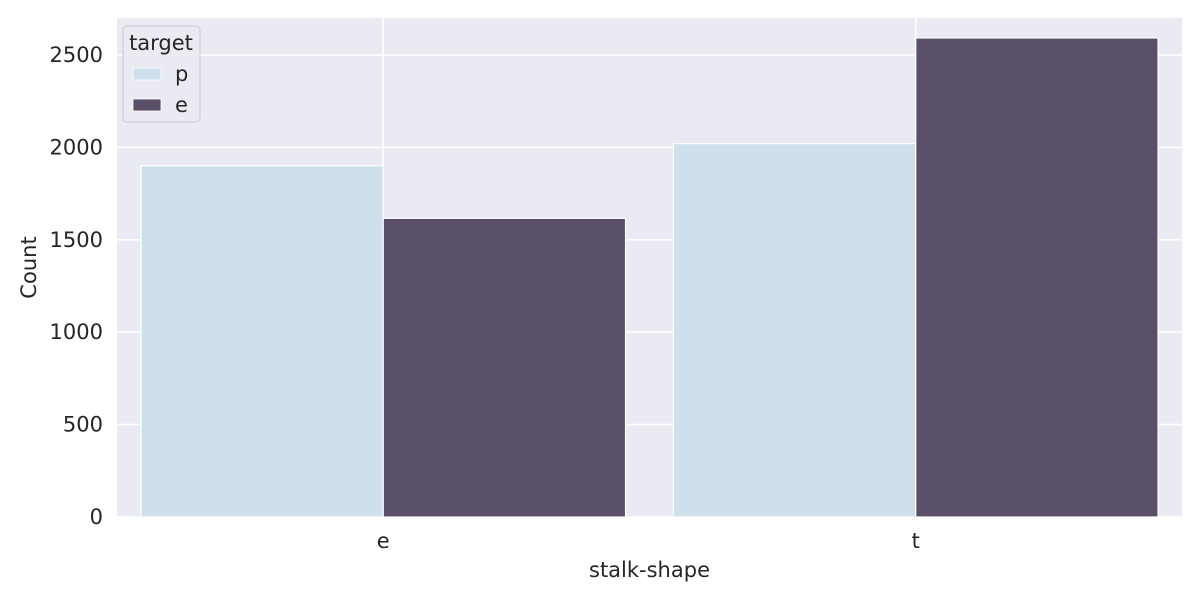 This screenshot has width=1200, height=600. What do you see at coordinates (76, 240) in the screenshot?
I see `y-tick-label: 1500` at bounding box center [76, 240].